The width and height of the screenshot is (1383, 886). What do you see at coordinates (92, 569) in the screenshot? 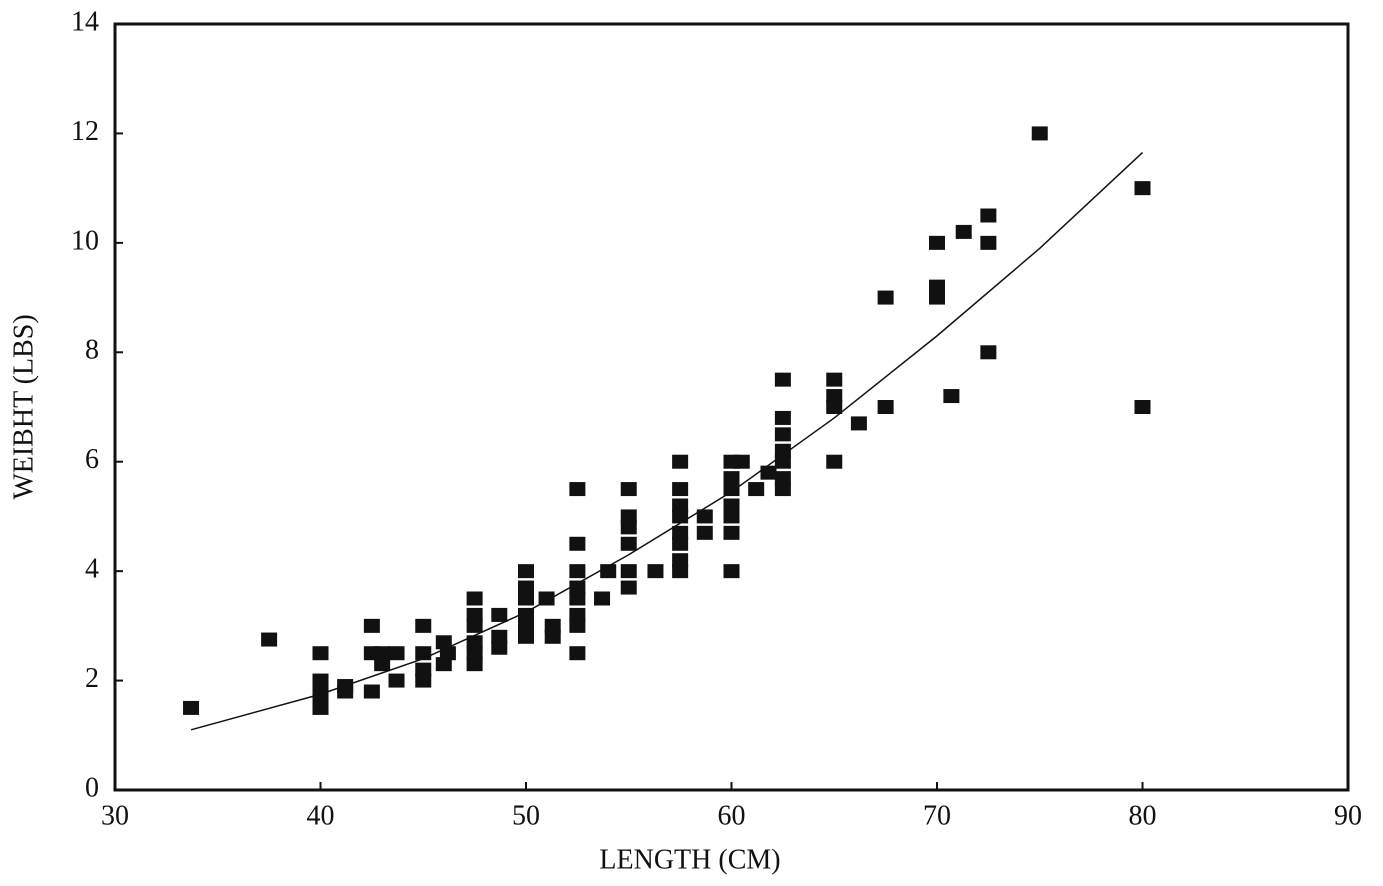
I see `y-tick-label: 4` at bounding box center [92, 569].